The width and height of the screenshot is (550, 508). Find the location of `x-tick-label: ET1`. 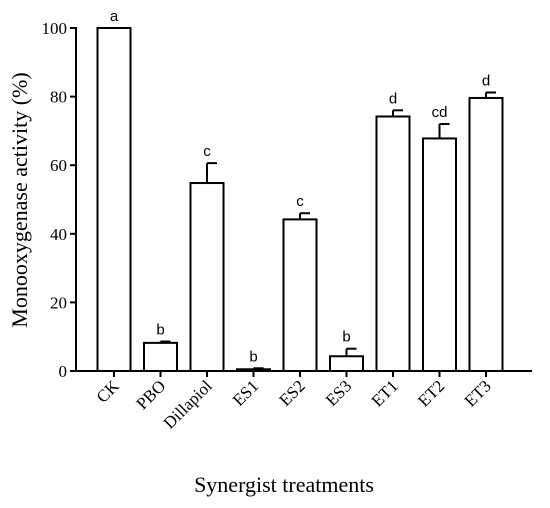

x-tick-label: ET1 is located at coordinates (385, 393).